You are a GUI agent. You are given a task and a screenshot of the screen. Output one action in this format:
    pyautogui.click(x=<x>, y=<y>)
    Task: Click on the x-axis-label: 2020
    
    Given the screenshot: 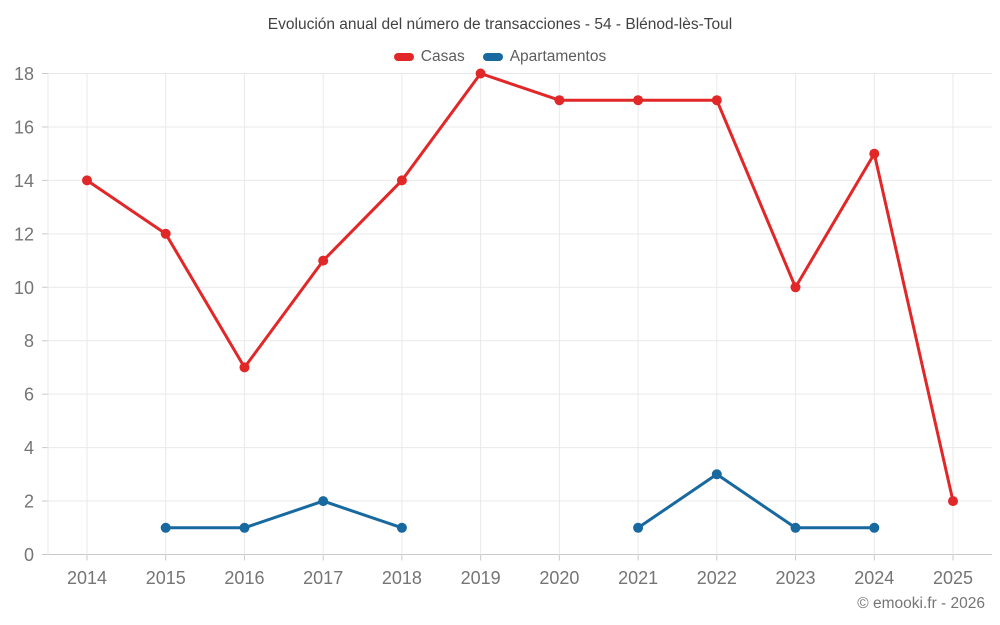 What is the action you would take?
    pyautogui.click(x=559, y=578)
    